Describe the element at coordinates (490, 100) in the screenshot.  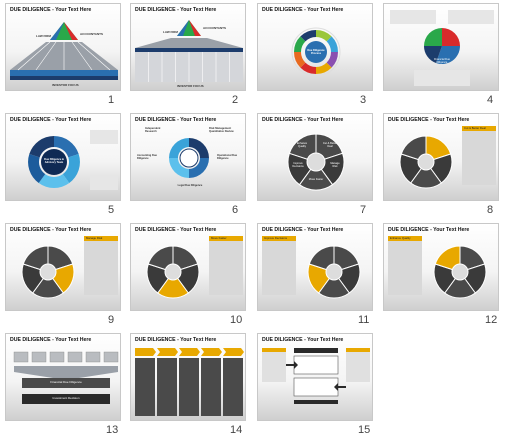
I see `slide-number: 4` at that location.